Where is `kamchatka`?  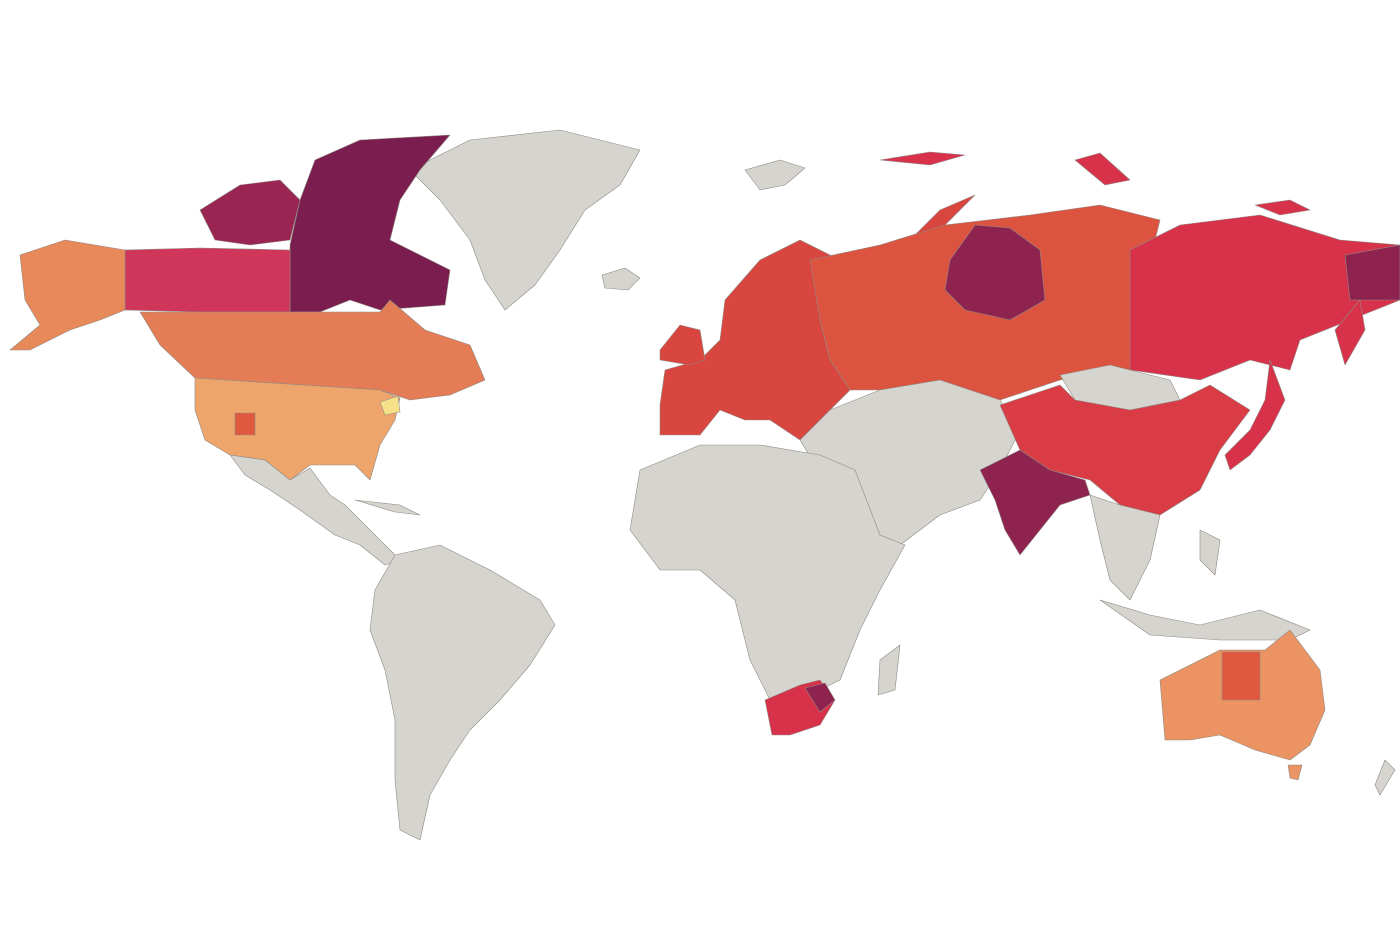 kamchatka is located at coordinates (1350, 332).